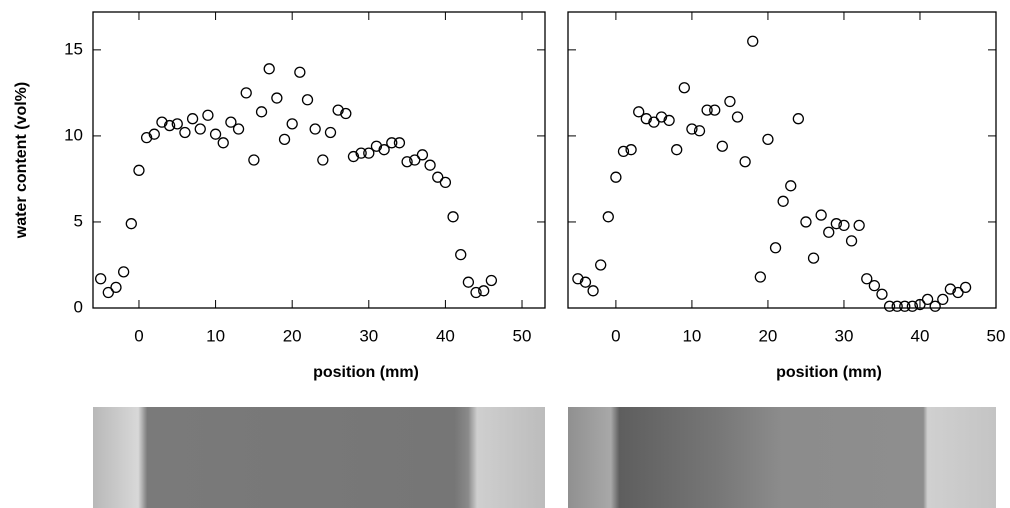 This screenshot has width=1010, height=508. I want to click on y-axis-label: water content (vol%), so click(21, 160).